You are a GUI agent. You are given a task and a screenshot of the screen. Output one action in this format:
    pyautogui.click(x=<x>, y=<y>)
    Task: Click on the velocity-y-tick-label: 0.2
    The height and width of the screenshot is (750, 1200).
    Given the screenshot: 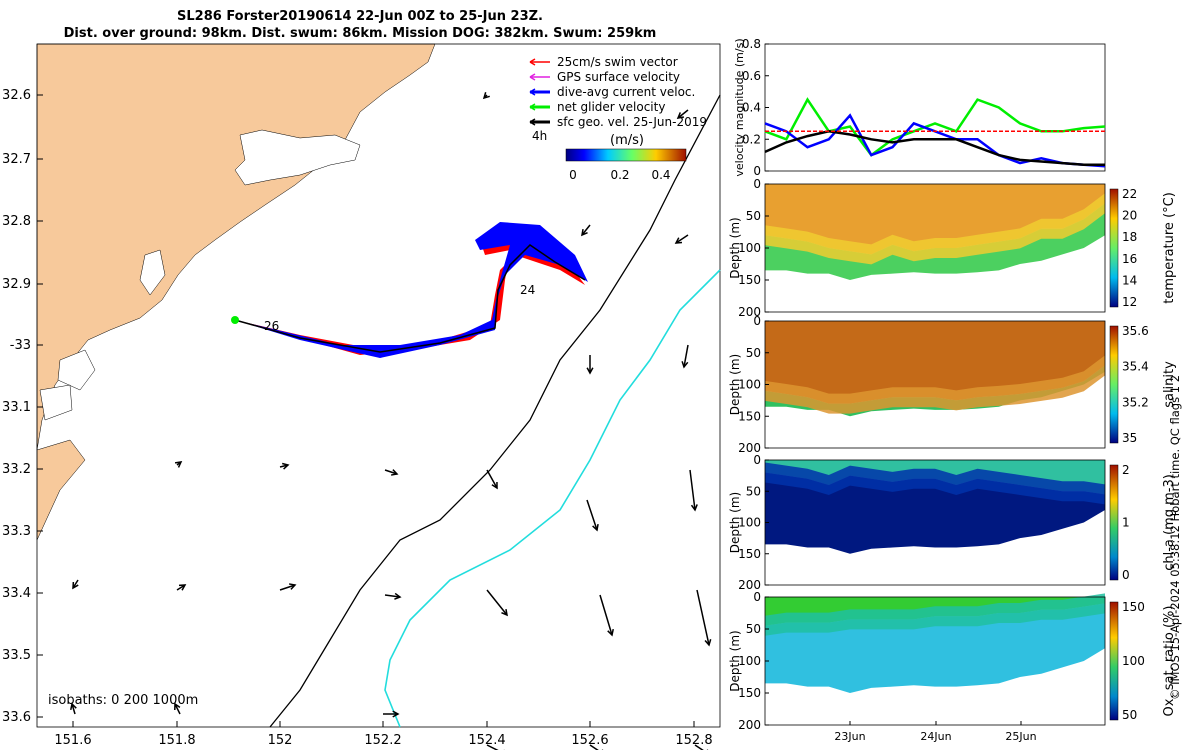 What is the action you would take?
    pyautogui.click(x=751, y=139)
    